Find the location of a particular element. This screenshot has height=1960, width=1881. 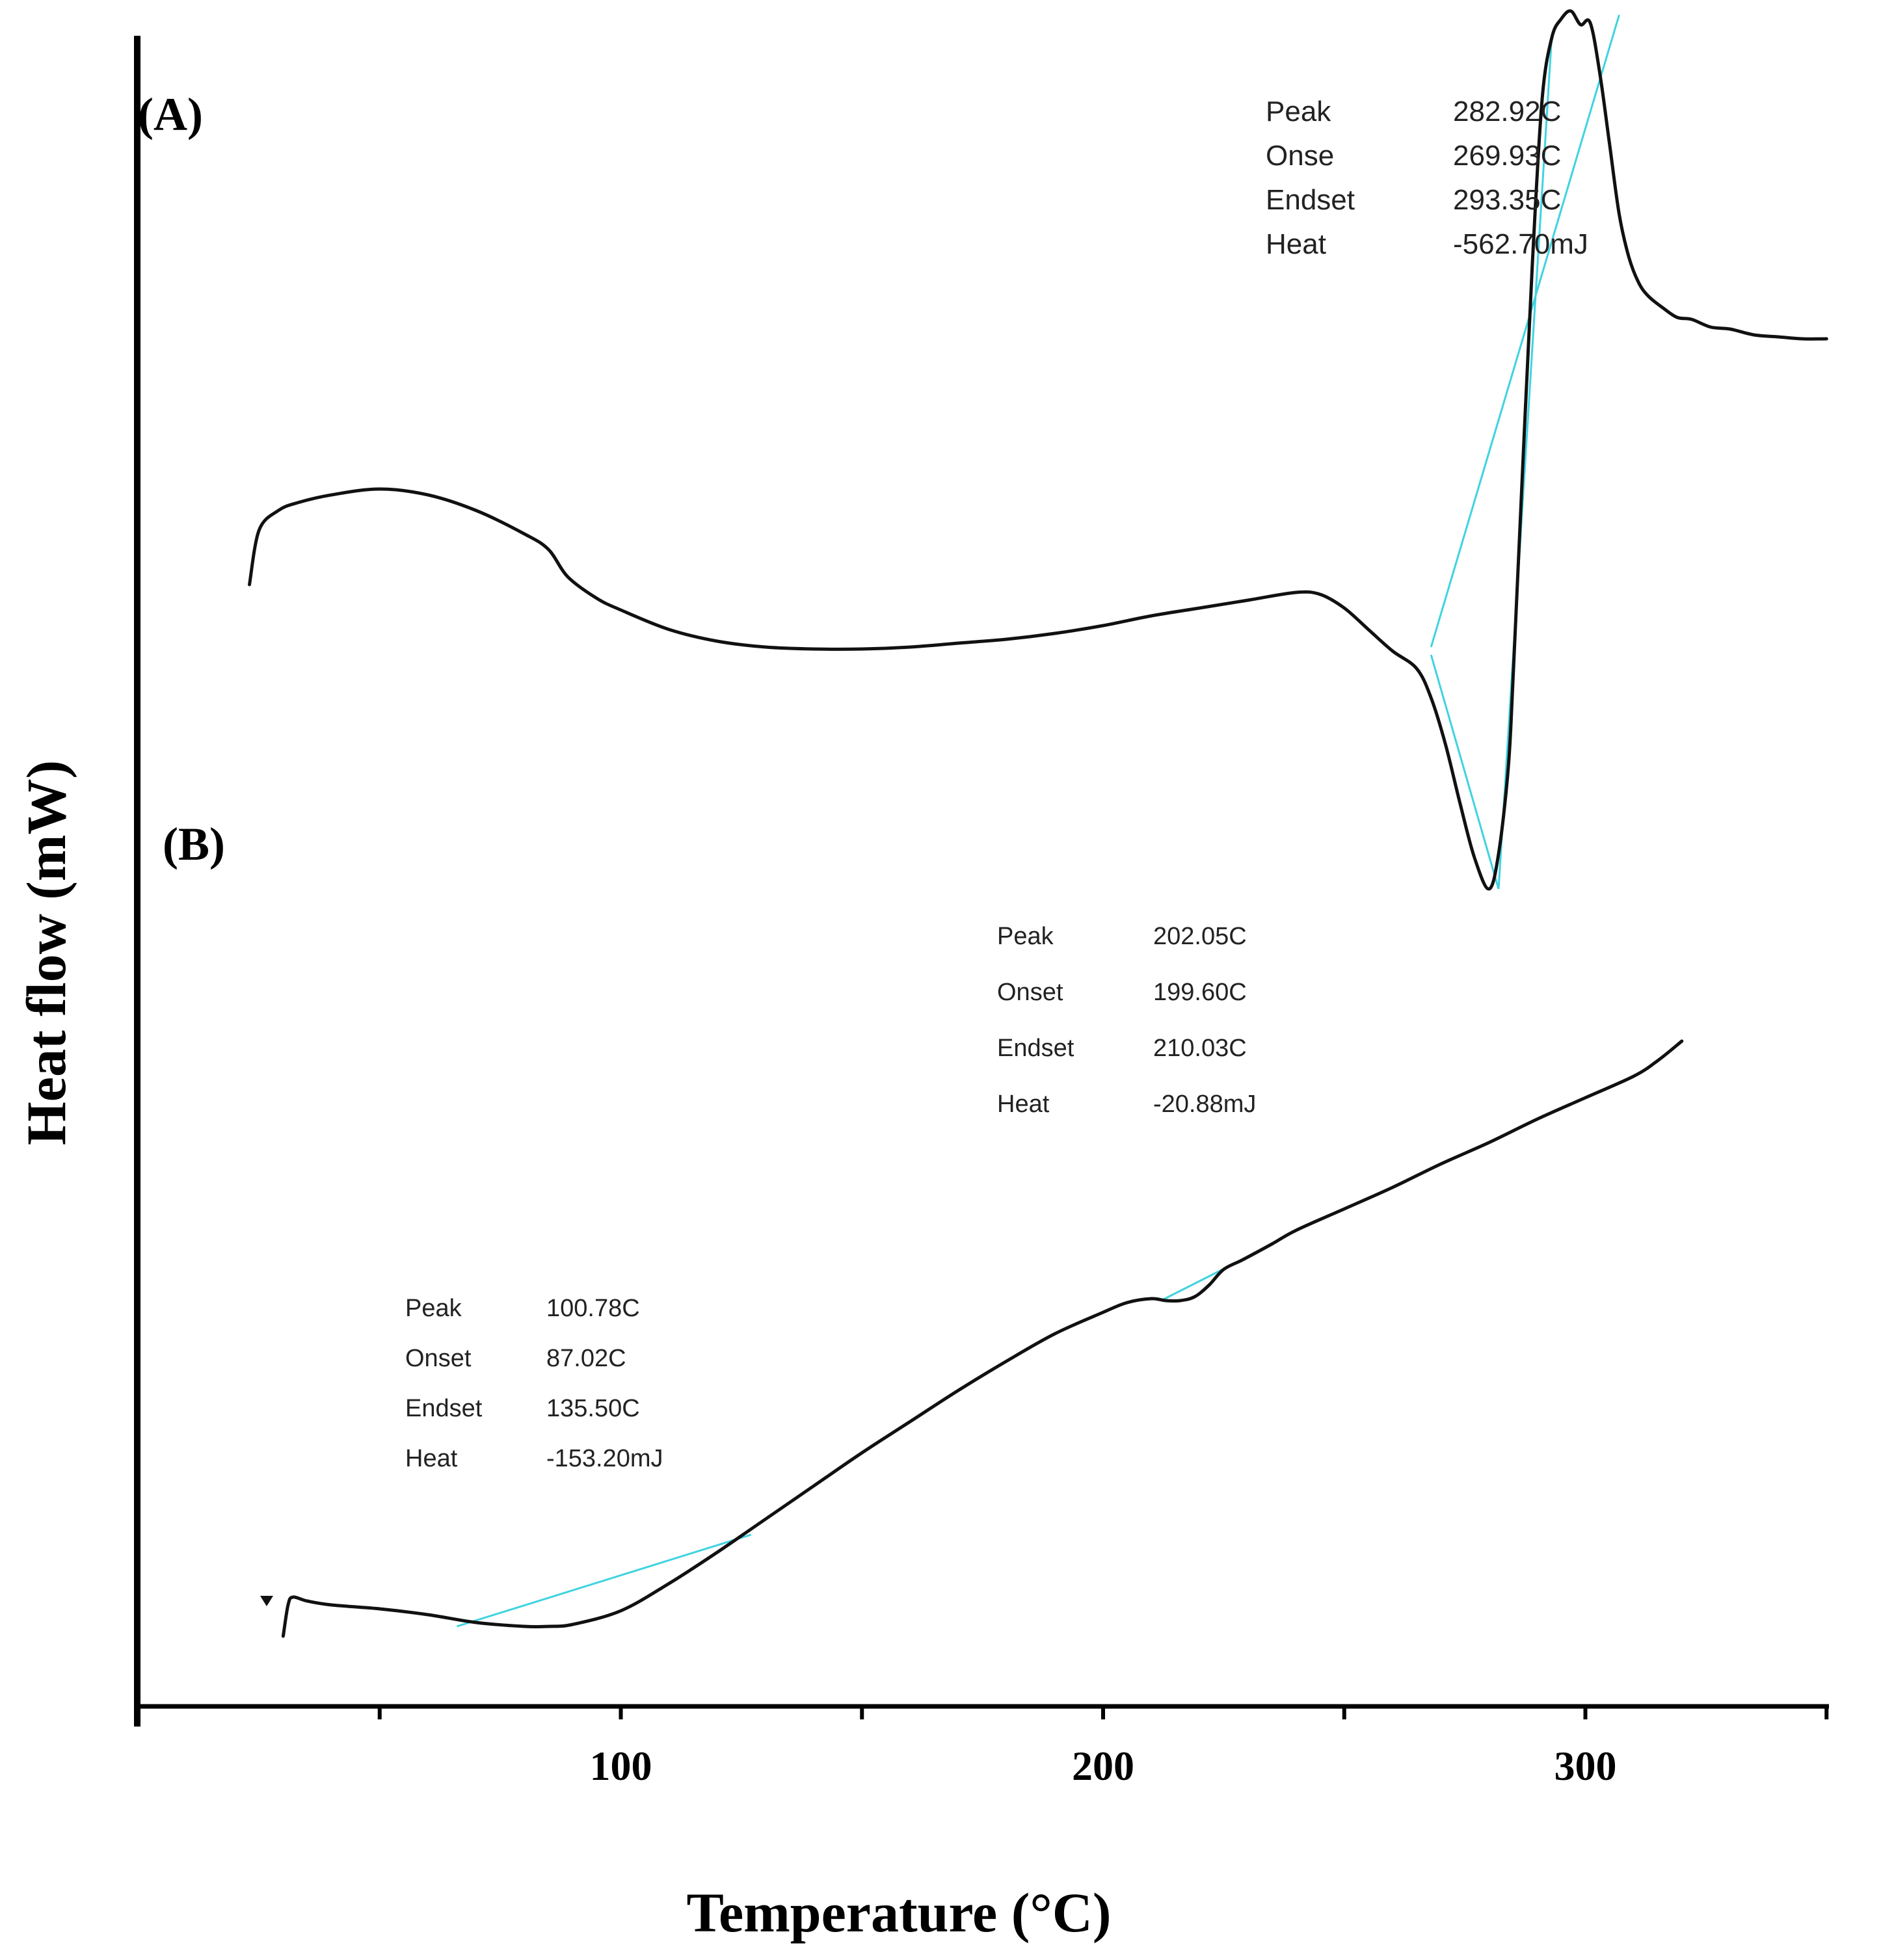

annotation-a-heat-value: -562.70mJ is located at coordinates (1520, 244).